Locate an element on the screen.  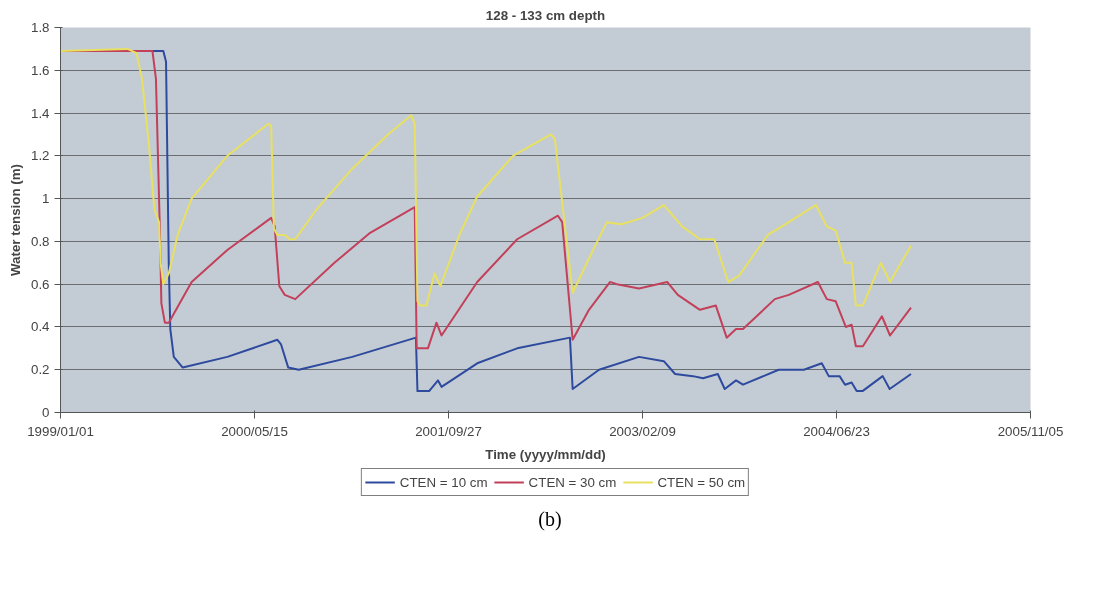
x-axis-title: Time (yyyy/mm/dd) is located at coordinates (545, 454).